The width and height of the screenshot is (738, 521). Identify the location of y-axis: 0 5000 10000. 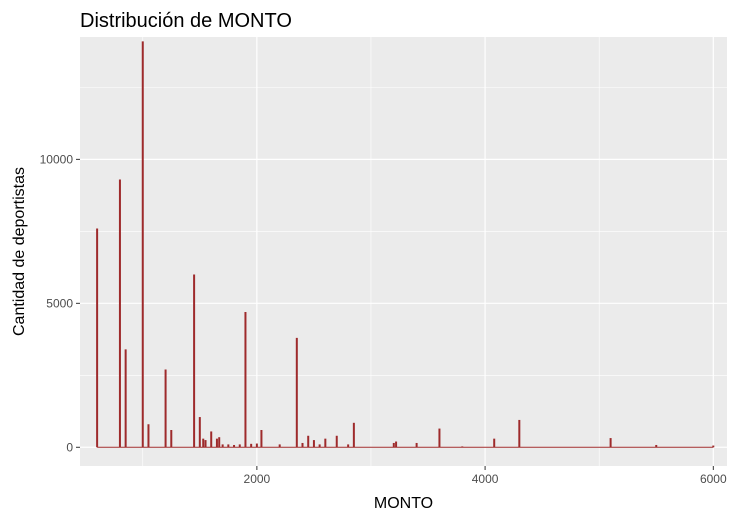
(60, 303).